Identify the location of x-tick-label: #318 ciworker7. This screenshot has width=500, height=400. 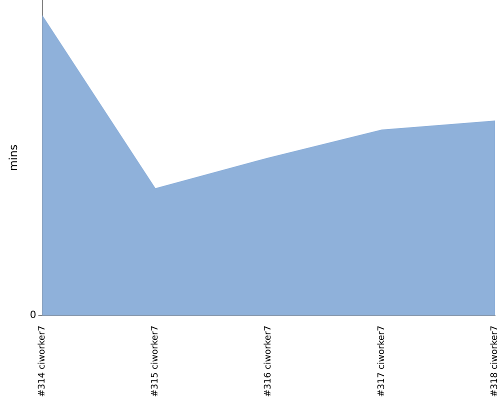
(495, 361).